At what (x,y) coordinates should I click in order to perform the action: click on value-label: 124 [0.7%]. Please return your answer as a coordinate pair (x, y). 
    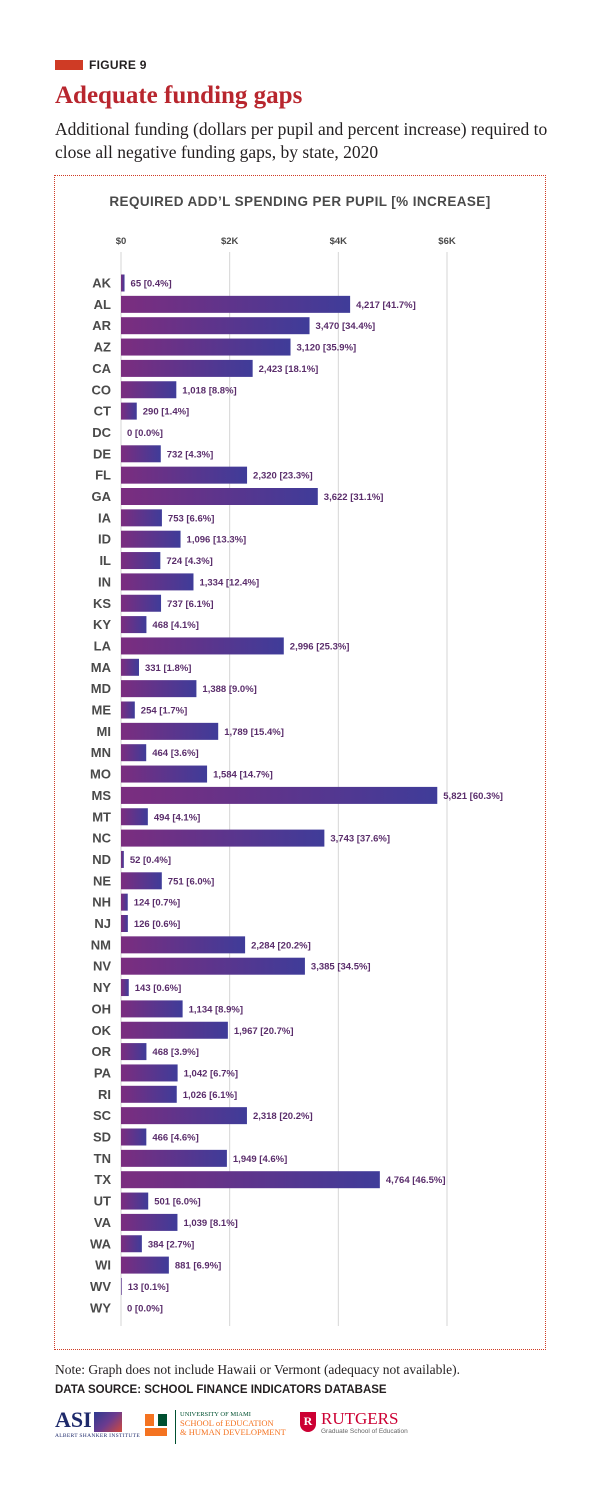
    Looking at the image, I should click on (157, 903).